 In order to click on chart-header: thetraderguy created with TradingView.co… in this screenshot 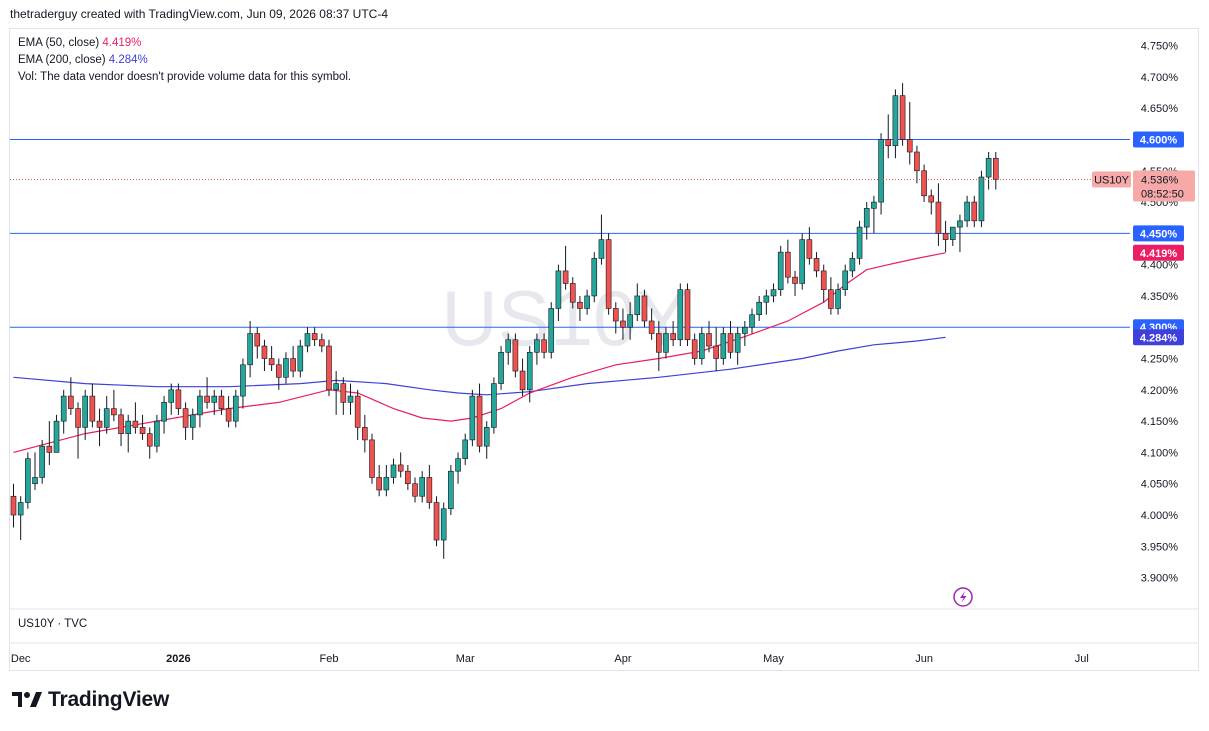, I will do `click(199, 14)`.